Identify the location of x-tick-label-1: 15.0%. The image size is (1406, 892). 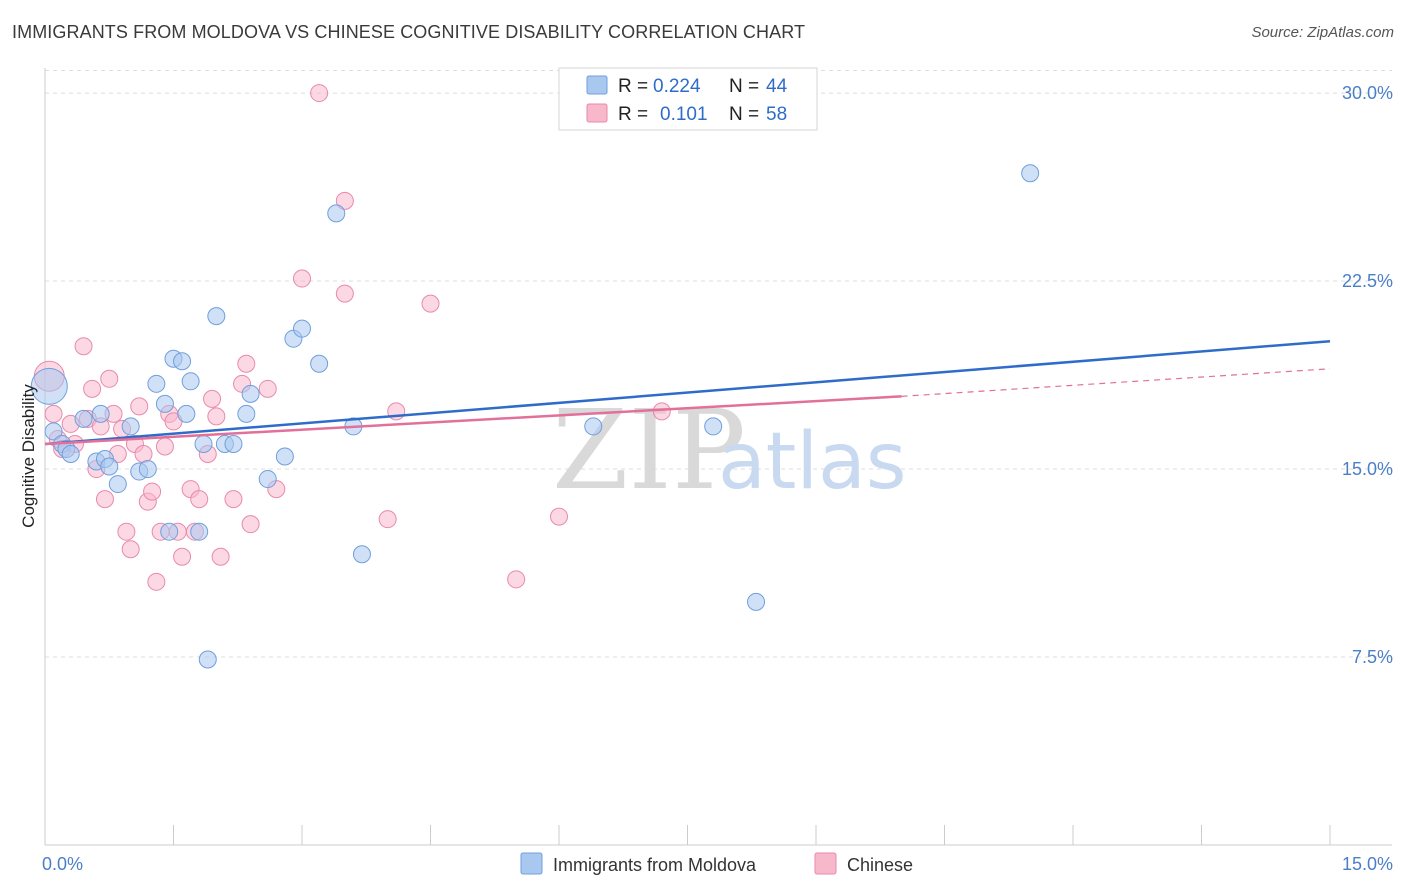
(1367, 864).